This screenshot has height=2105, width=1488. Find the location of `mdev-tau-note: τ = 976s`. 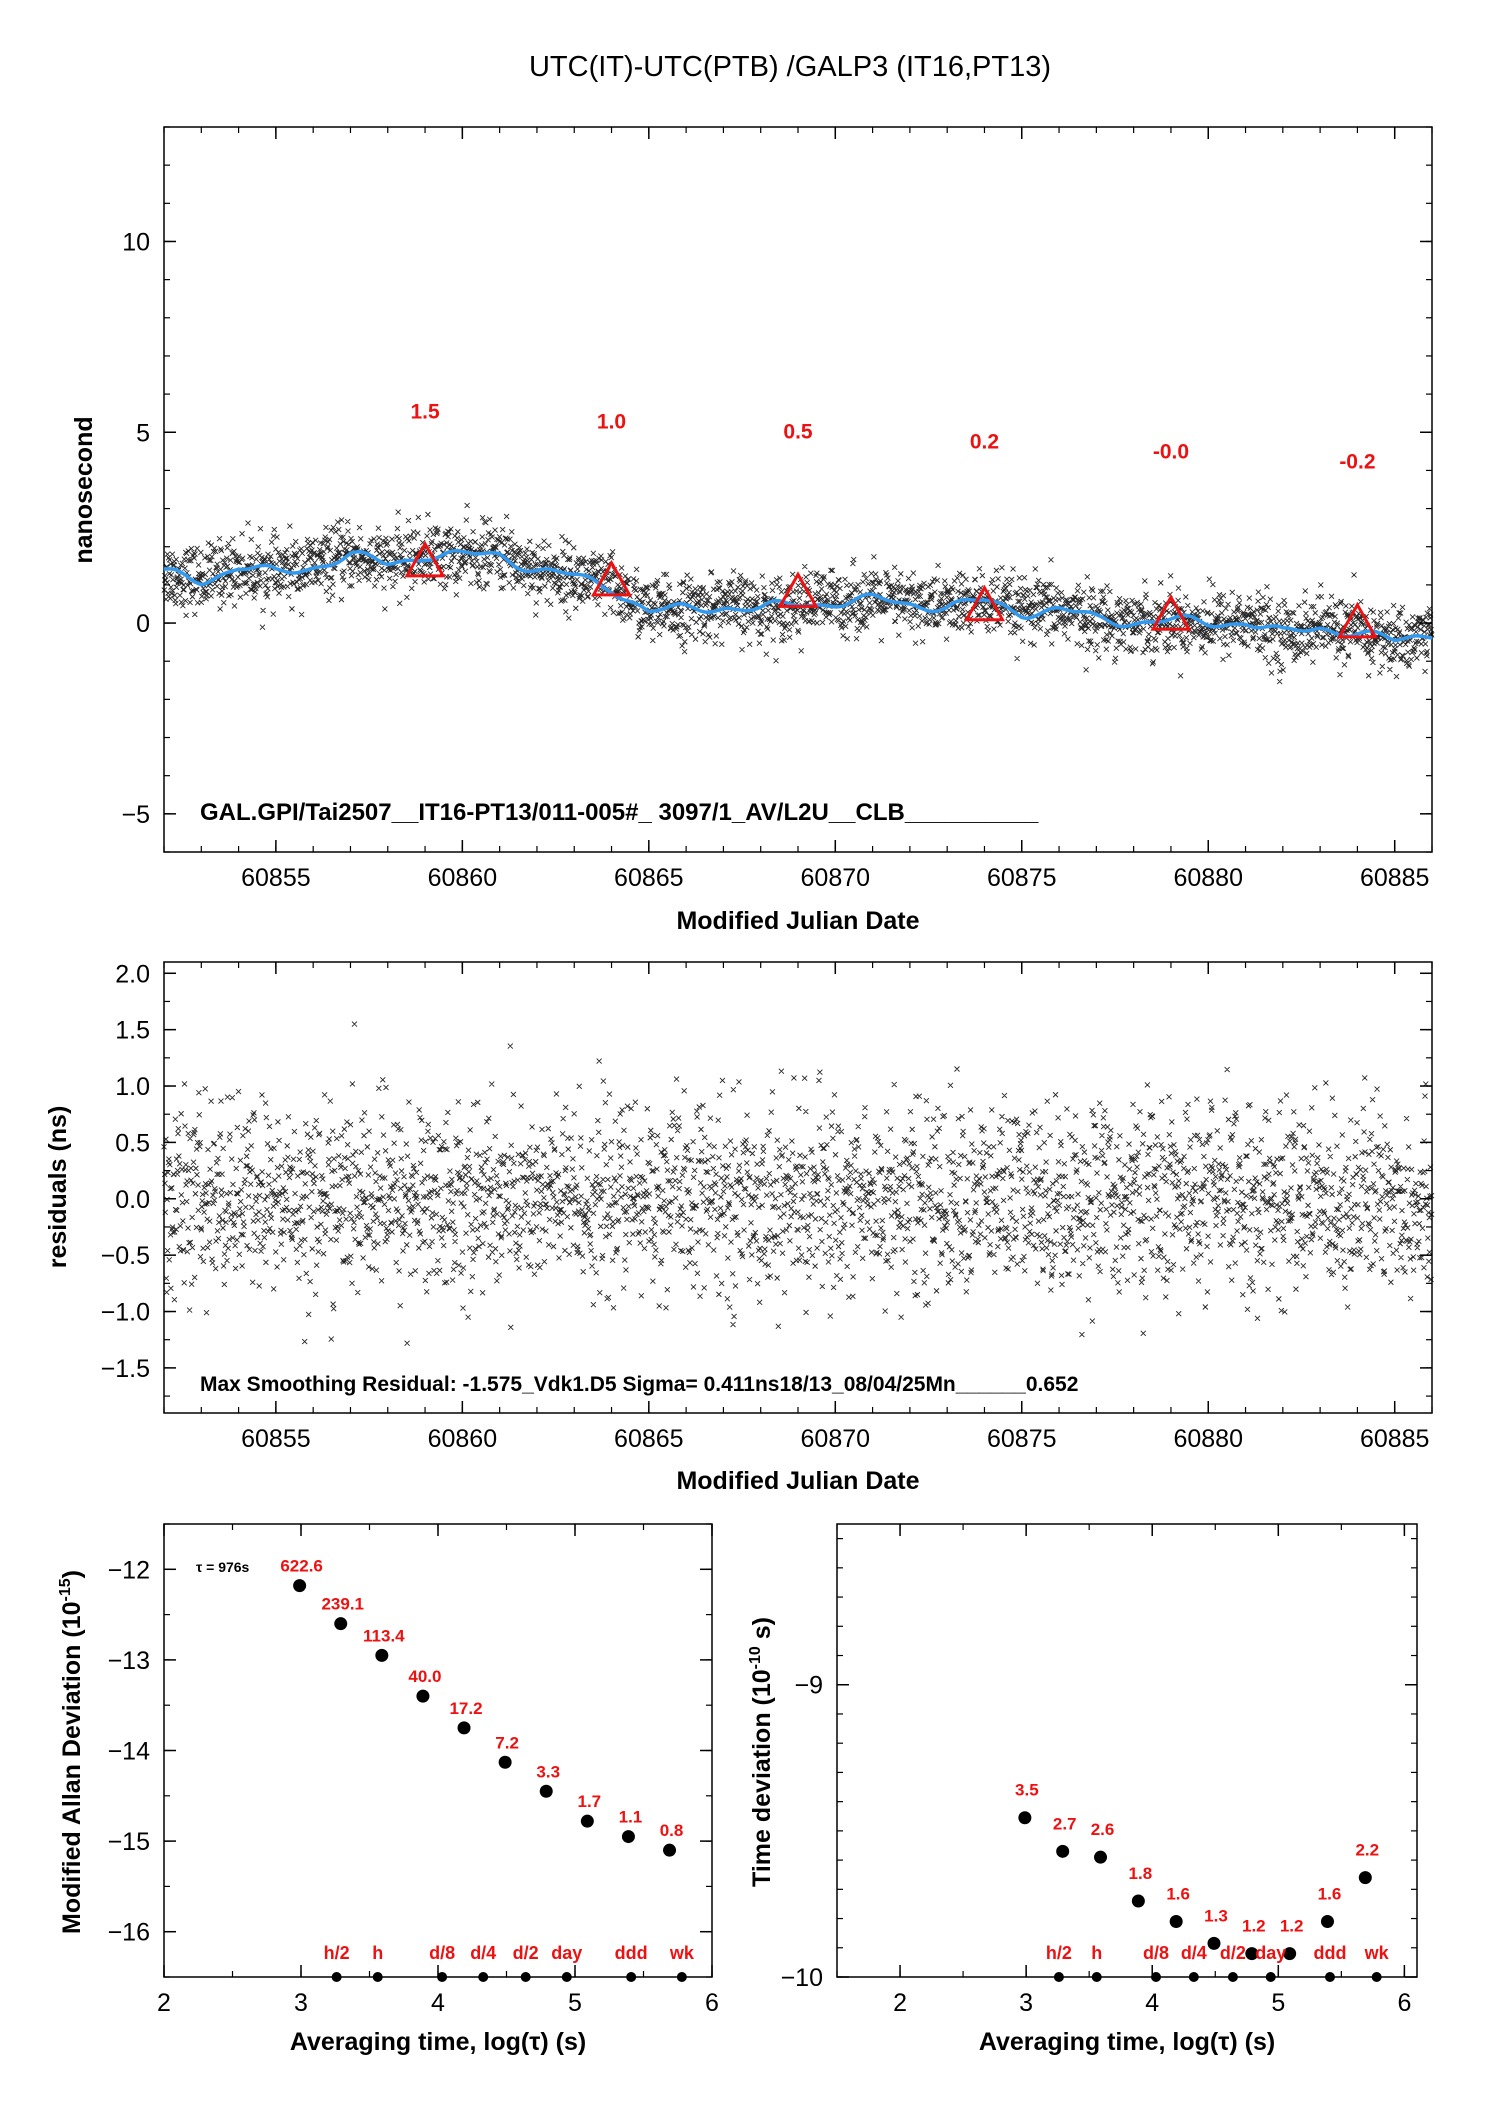

mdev-tau-note: τ = 976s is located at coordinates (223, 1567).